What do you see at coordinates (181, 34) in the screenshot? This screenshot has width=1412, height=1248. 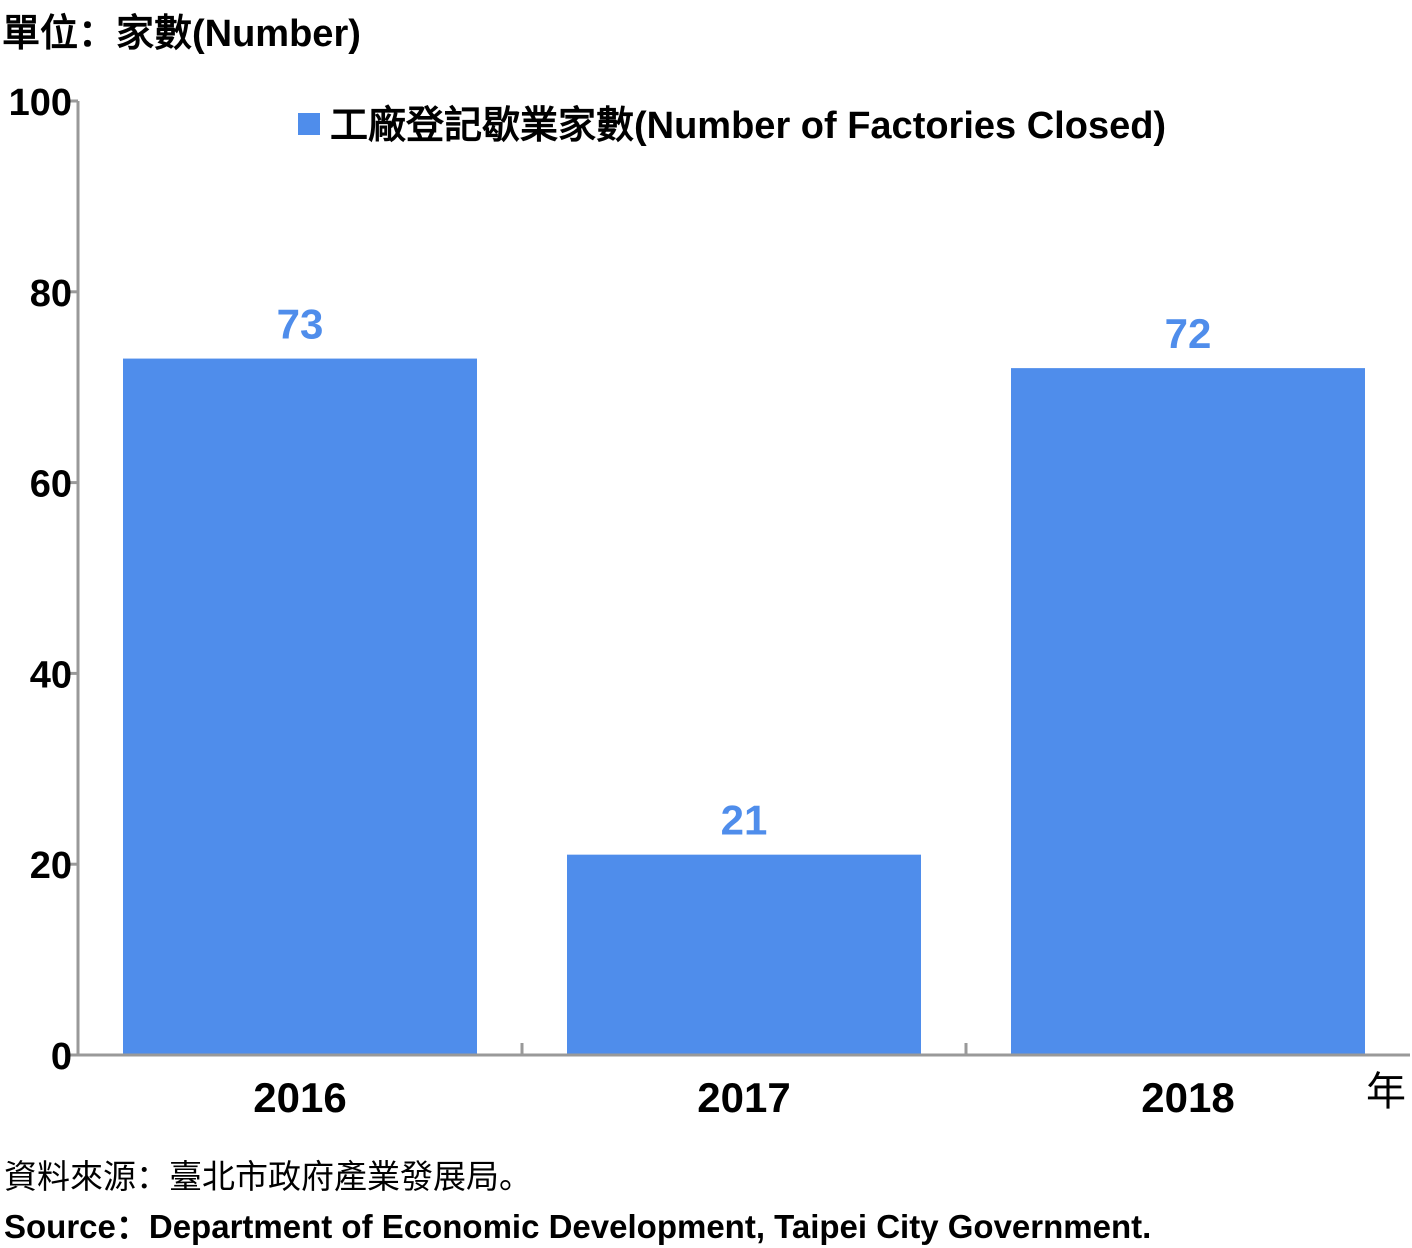 I see `unit-label: 單位：家數(Number)` at bounding box center [181, 34].